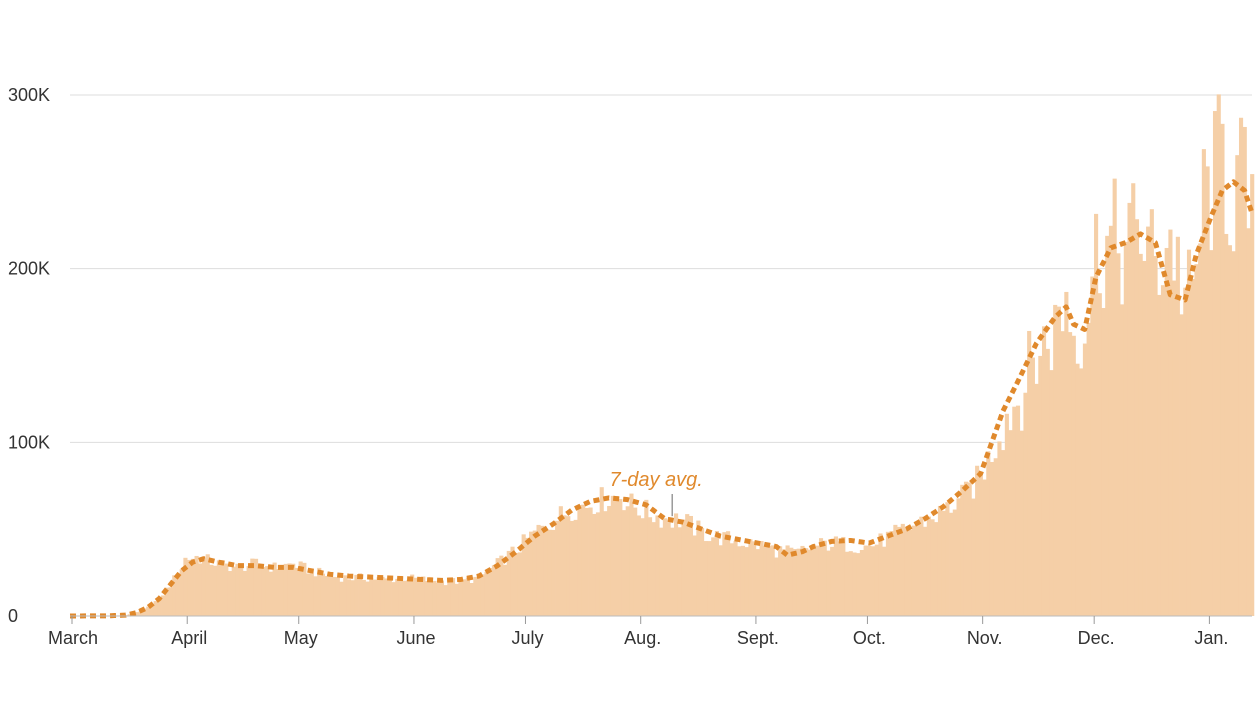 The image size is (1257, 712). I want to click on x-tick-label: Nov., so click(985, 638).